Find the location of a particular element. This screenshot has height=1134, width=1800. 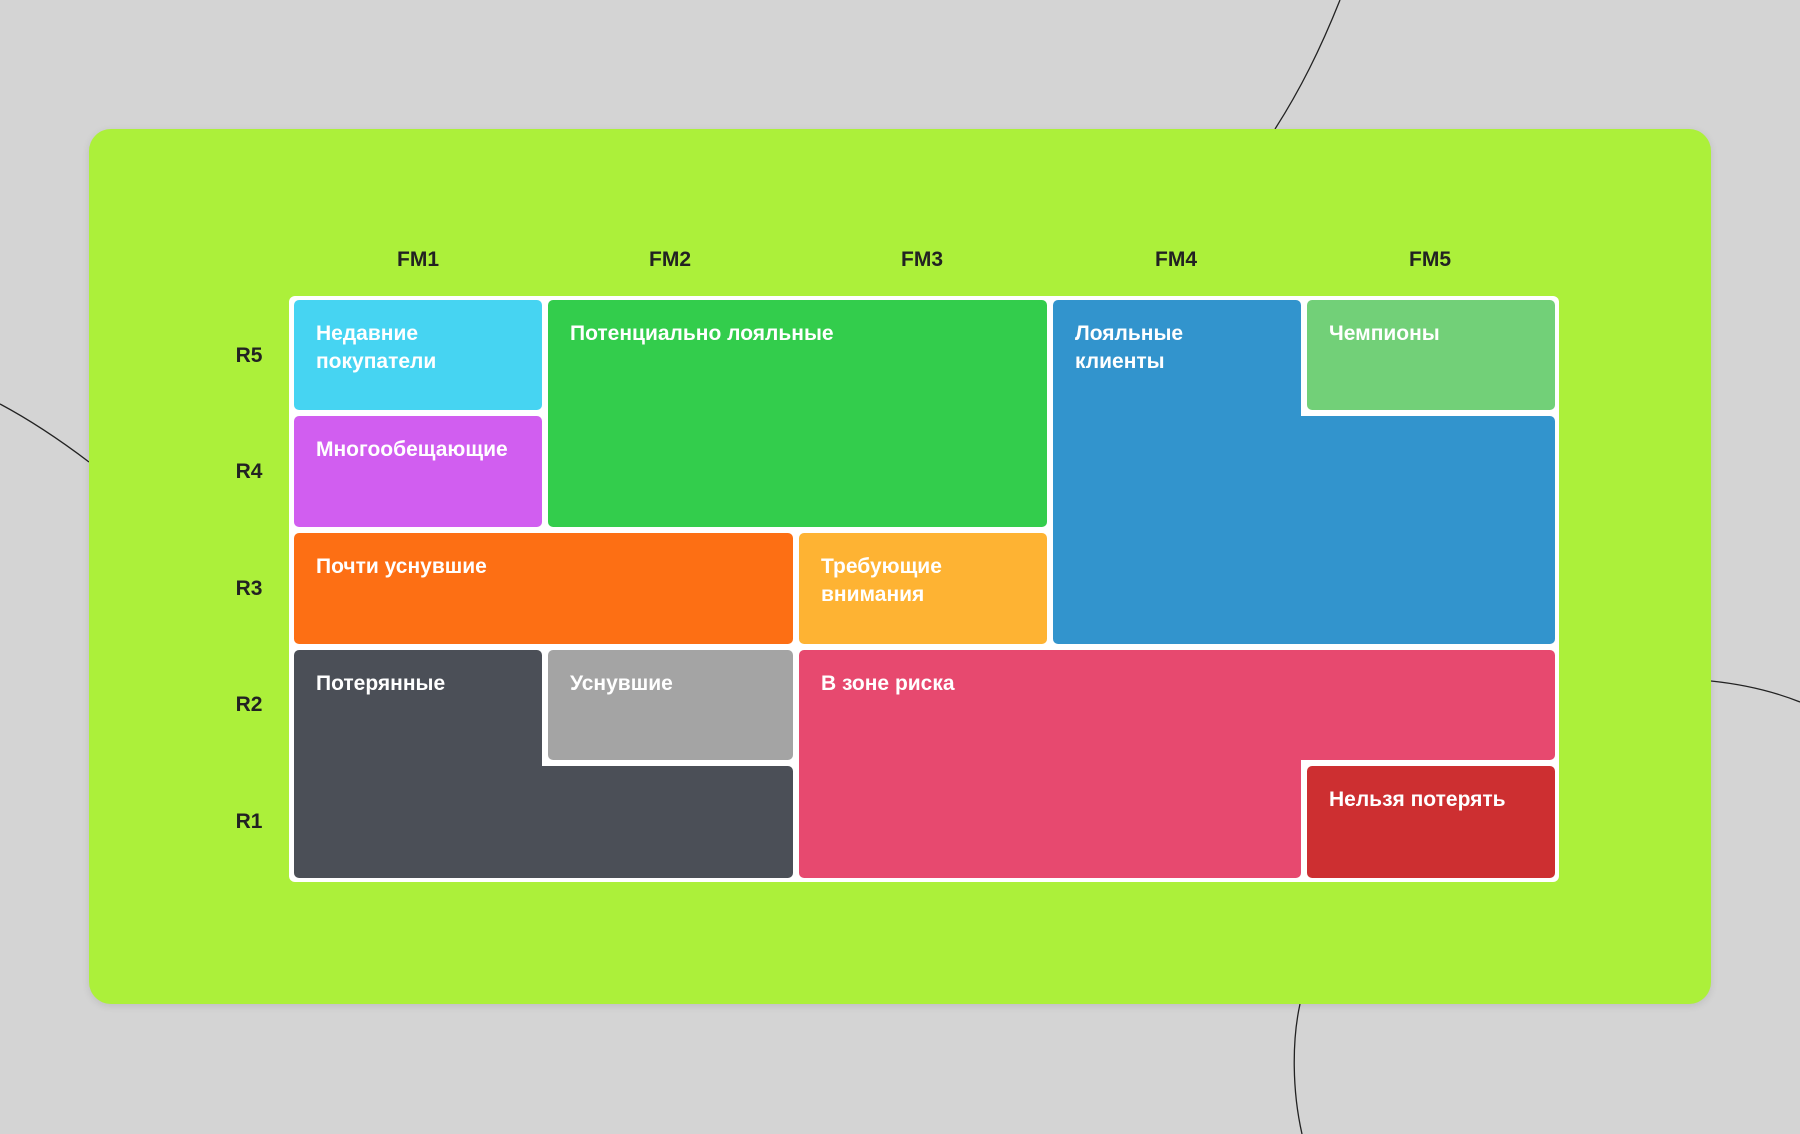

segment-almost-asleep: Почти уснувшие is located at coordinates (543, 588).